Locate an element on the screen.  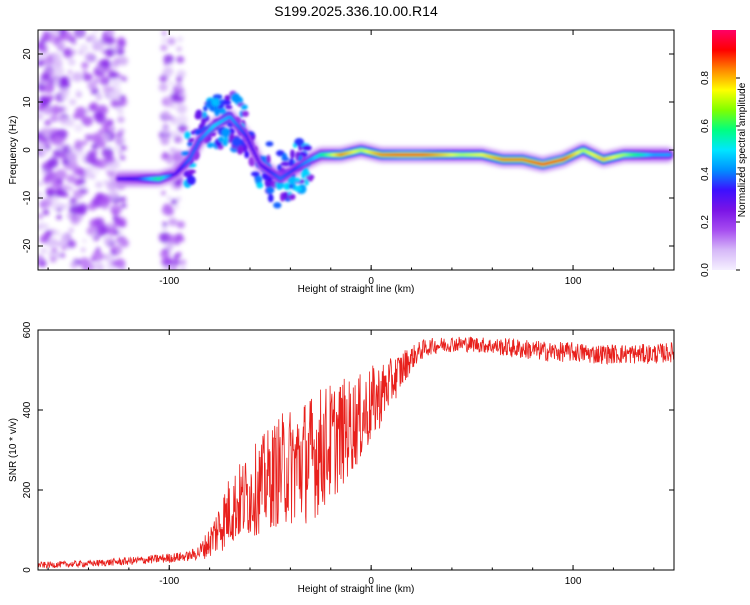
x-tick-label: 100 is located at coordinates (573, 281).